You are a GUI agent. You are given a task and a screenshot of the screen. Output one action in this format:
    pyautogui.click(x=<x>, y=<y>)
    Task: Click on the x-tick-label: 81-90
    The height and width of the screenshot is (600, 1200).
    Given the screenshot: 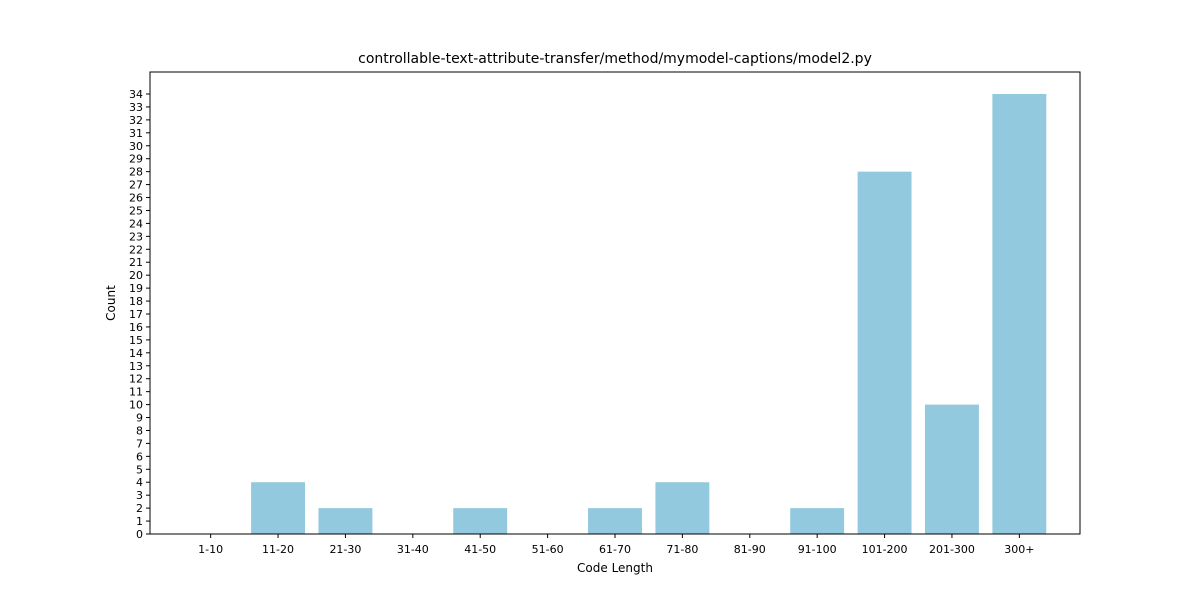 What is the action you would take?
    pyautogui.click(x=750, y=549)
    